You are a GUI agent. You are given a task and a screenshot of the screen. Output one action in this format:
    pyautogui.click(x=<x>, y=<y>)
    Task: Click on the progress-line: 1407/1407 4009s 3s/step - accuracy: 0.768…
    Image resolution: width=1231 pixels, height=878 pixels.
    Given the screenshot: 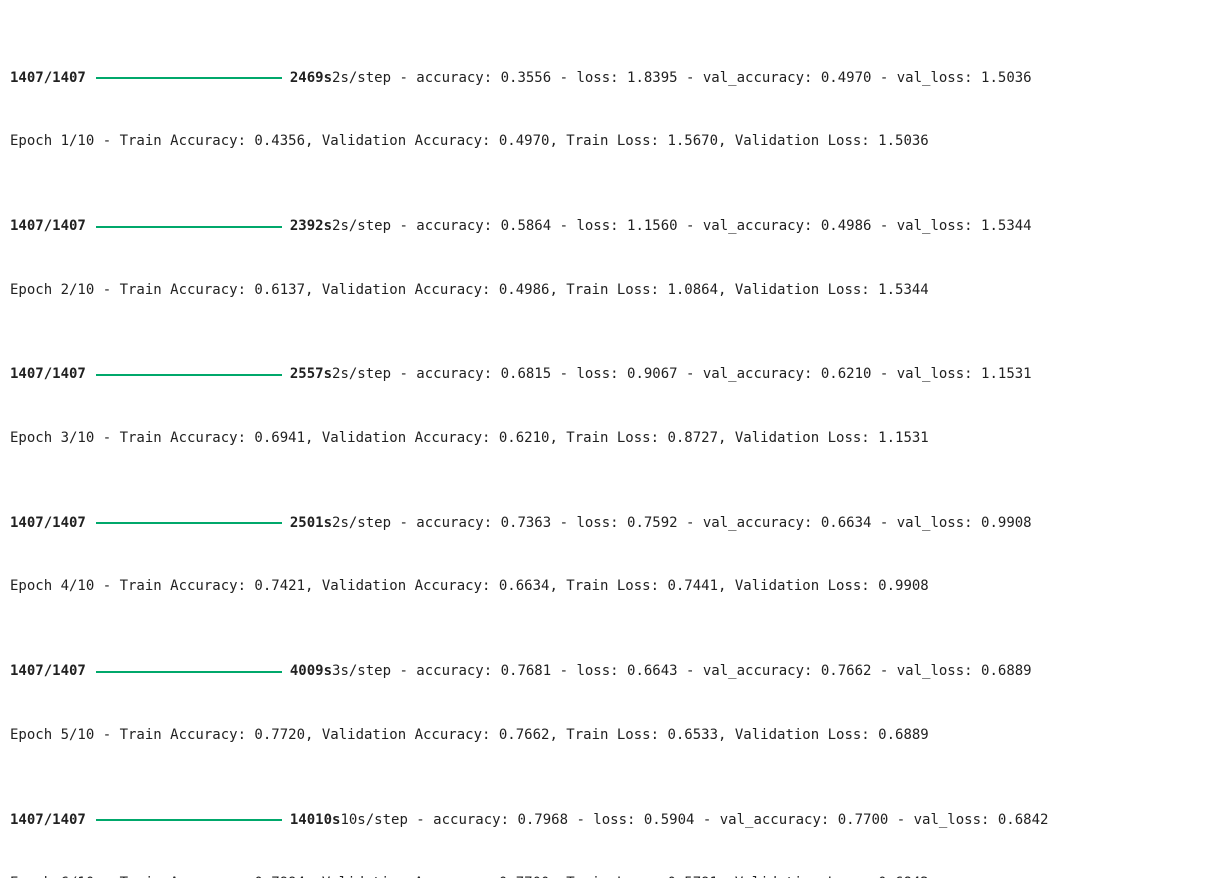 What is the action you would take?
    pyautogui.click(x=529, y=671)
    